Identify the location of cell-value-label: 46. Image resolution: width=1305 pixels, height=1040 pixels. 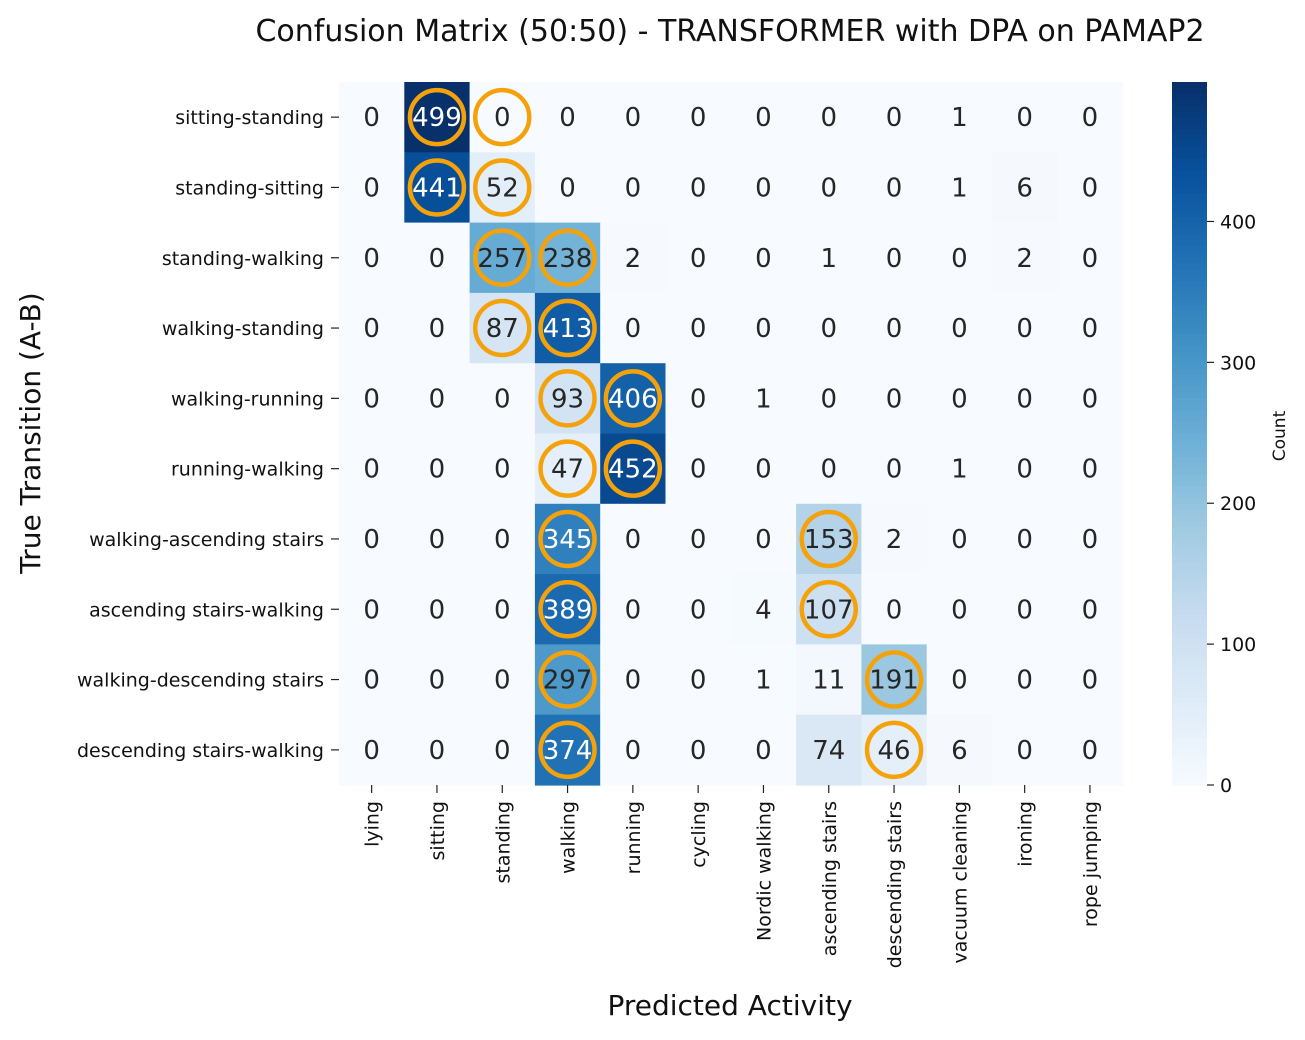
(894, 751).